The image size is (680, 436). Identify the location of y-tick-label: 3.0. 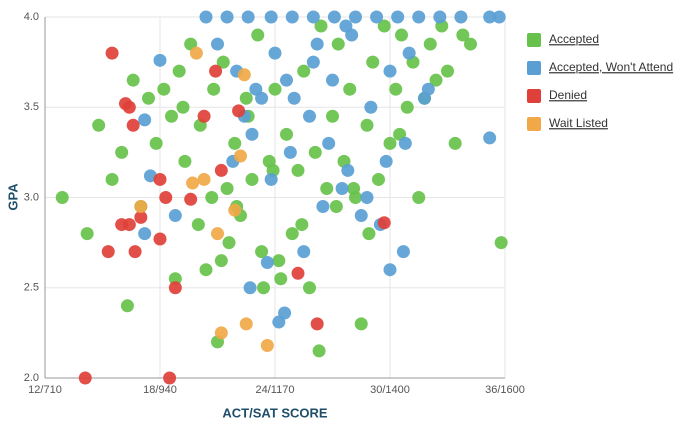
(31, 197).